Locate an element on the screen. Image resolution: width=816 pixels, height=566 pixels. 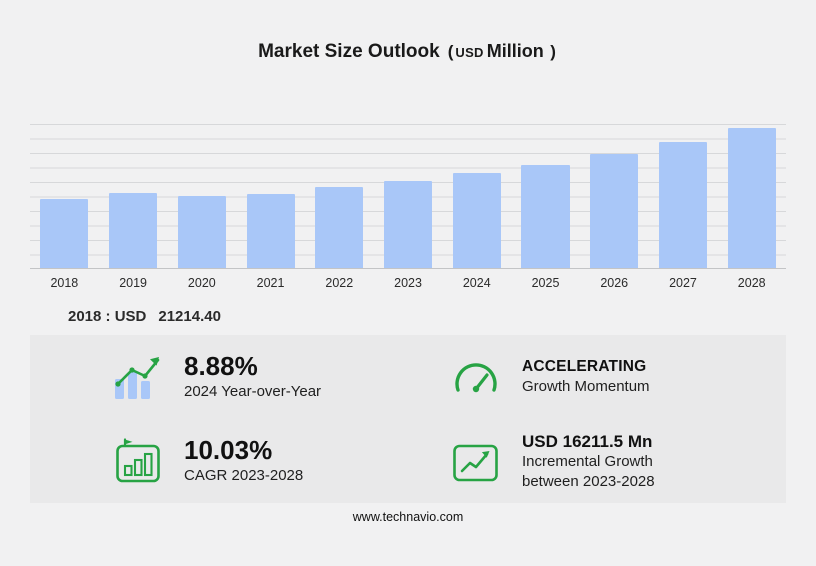
title-text: Market Size Outlook is located at coordinates (349, 51).